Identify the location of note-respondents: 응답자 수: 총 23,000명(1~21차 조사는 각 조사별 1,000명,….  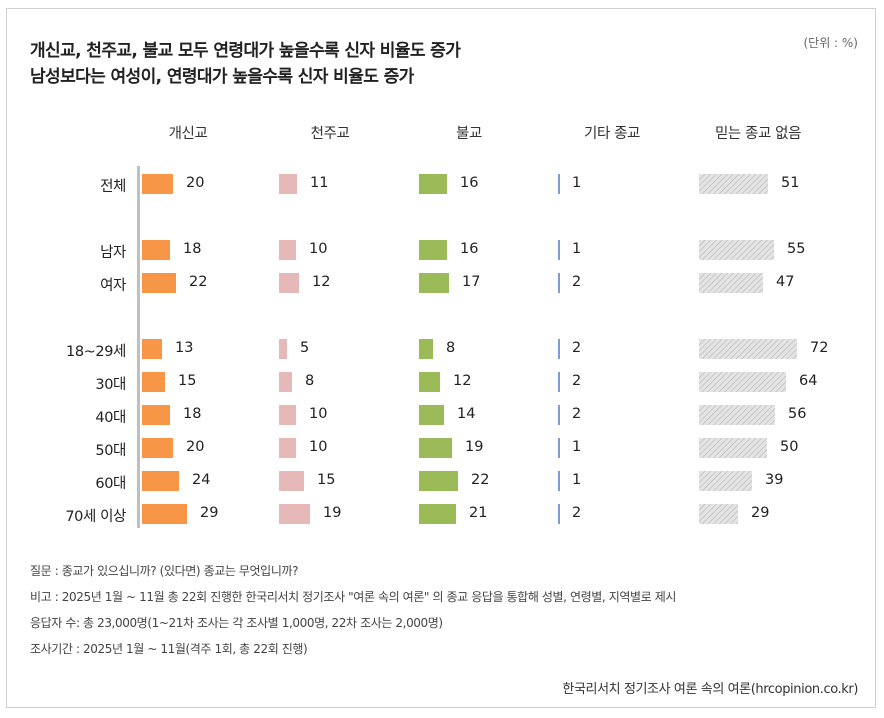
(236, 623).